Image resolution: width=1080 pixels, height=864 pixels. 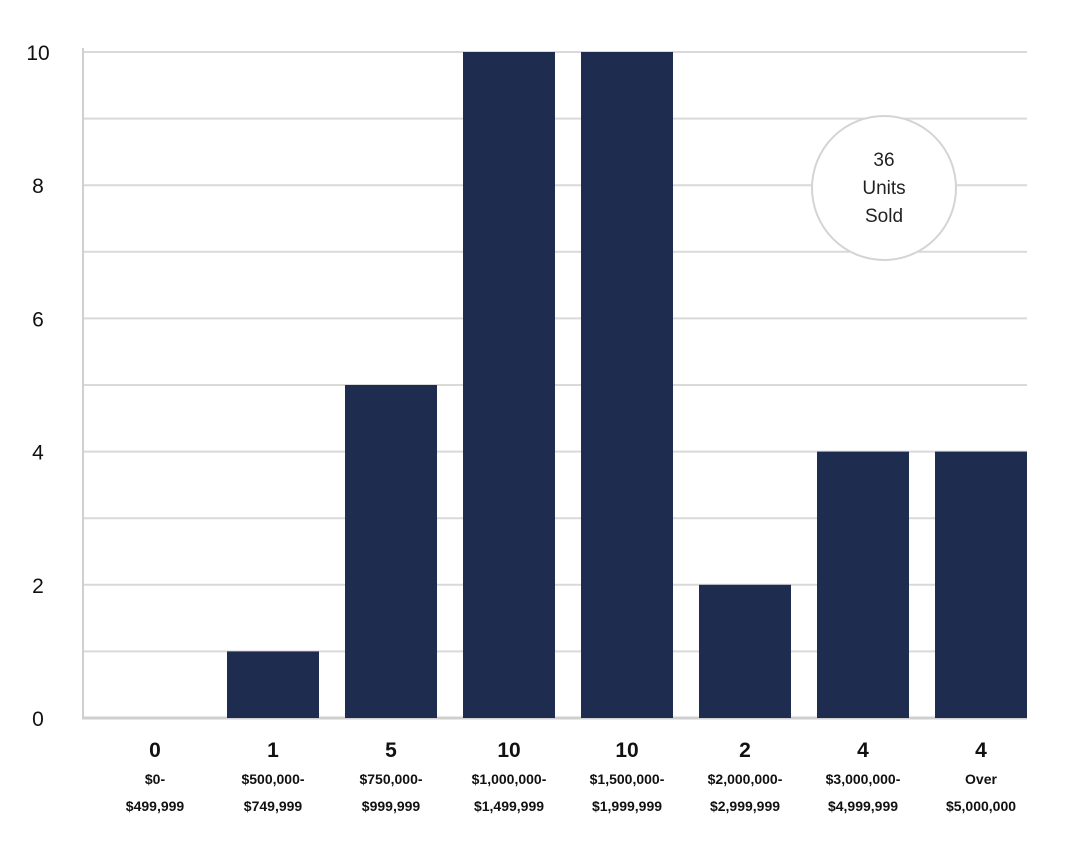 I want to click on category-label: $750,000-, so click(x=390, y=779).